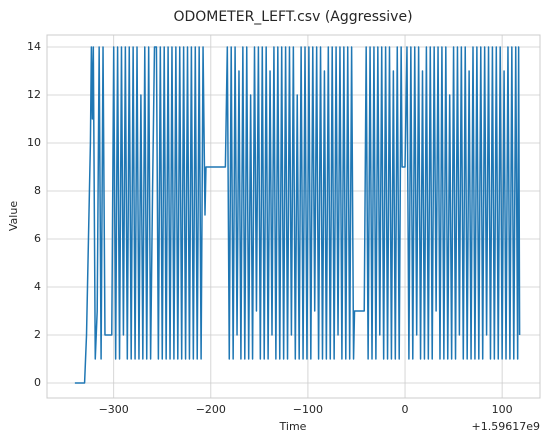  What do you see at coordinates (502, 409) in the screenshot?
I see `x-tick-label: 100` at bounding box center [502, 409].